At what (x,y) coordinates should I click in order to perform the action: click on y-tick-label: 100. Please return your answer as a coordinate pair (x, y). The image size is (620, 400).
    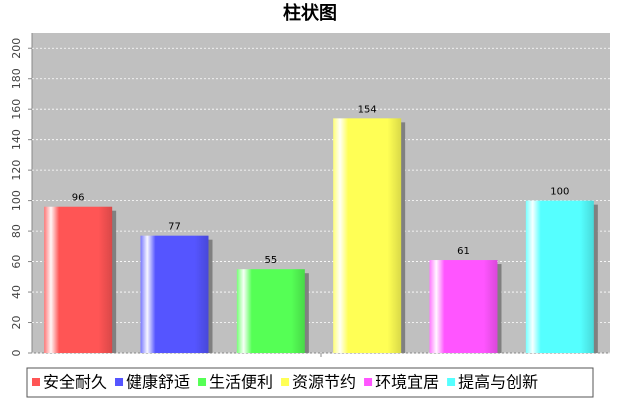
    Looking at the image, I should click on (16, 200).